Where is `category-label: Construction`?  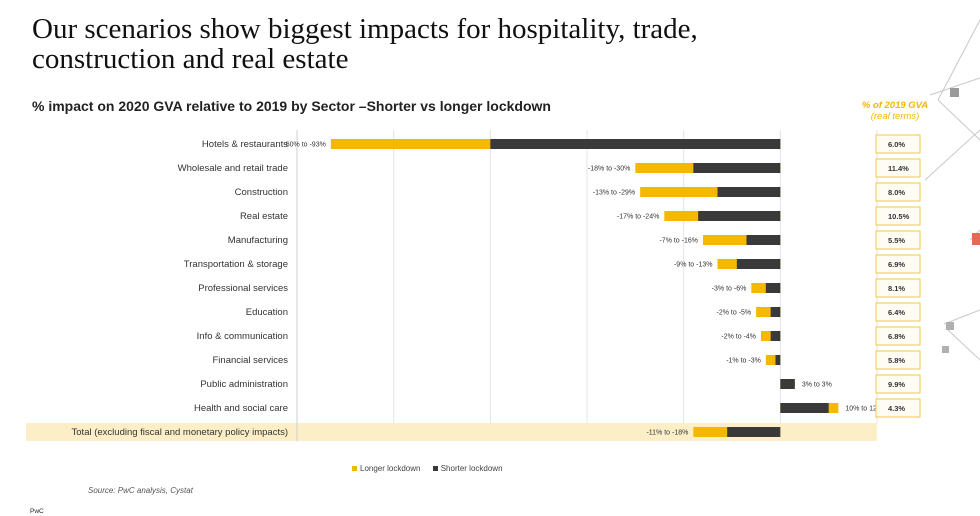
category-label: Construction is located at coordinates (261, 192).